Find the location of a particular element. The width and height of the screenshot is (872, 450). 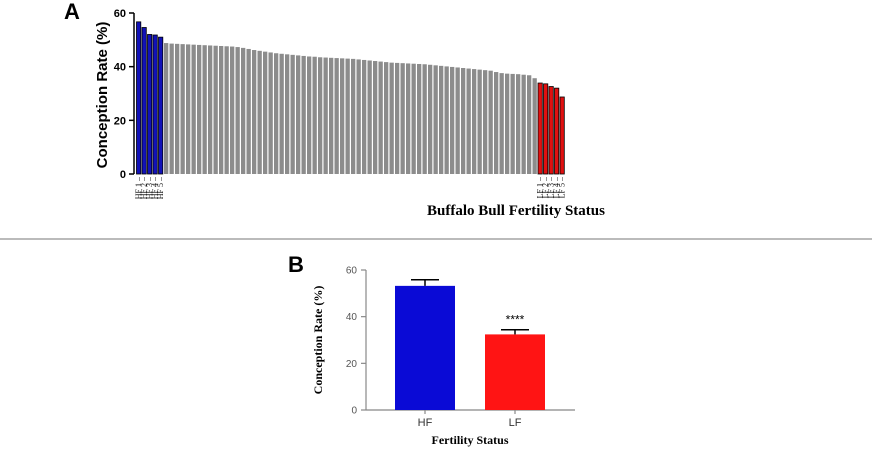

panel-a-category-label: LF 5 – is located at coordinates (562, 187).